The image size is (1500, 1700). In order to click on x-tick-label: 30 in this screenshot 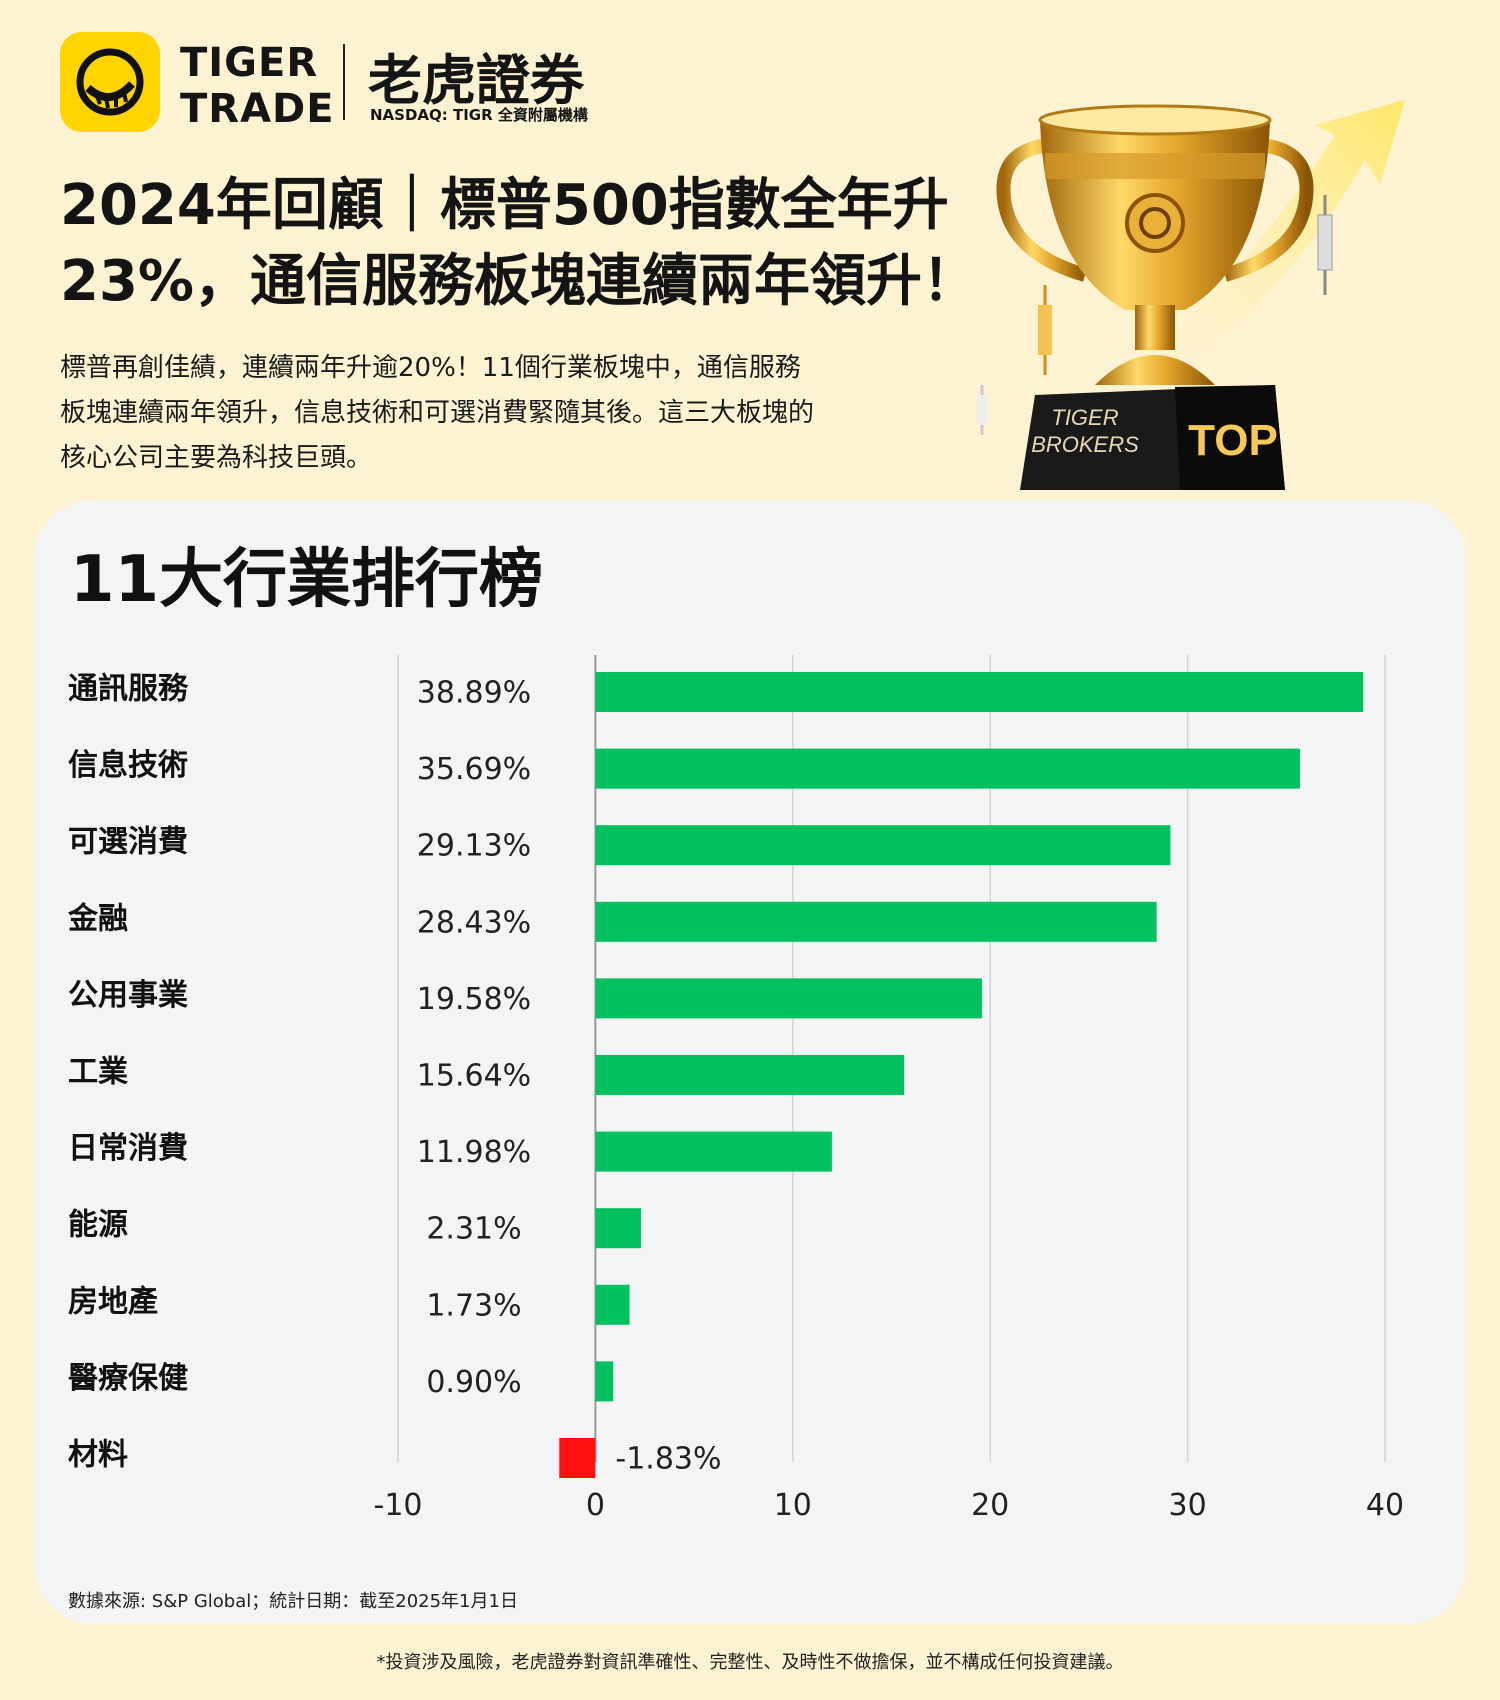, I will do `click(1188, 1505)`.